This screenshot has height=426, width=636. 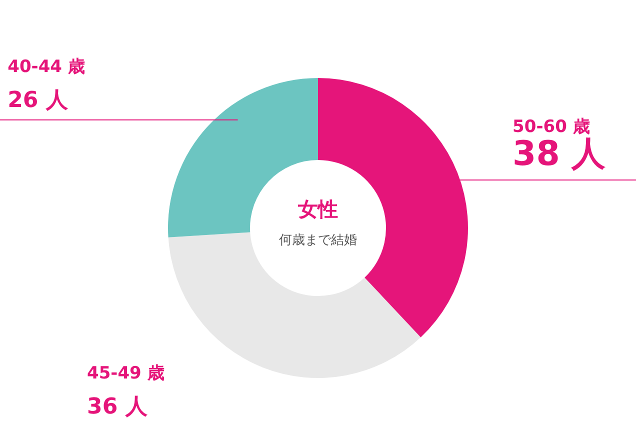 What do you see at coordinates (317, 209) in the screenshot?
I see `text: 女性` at bounding box center [317, 209].